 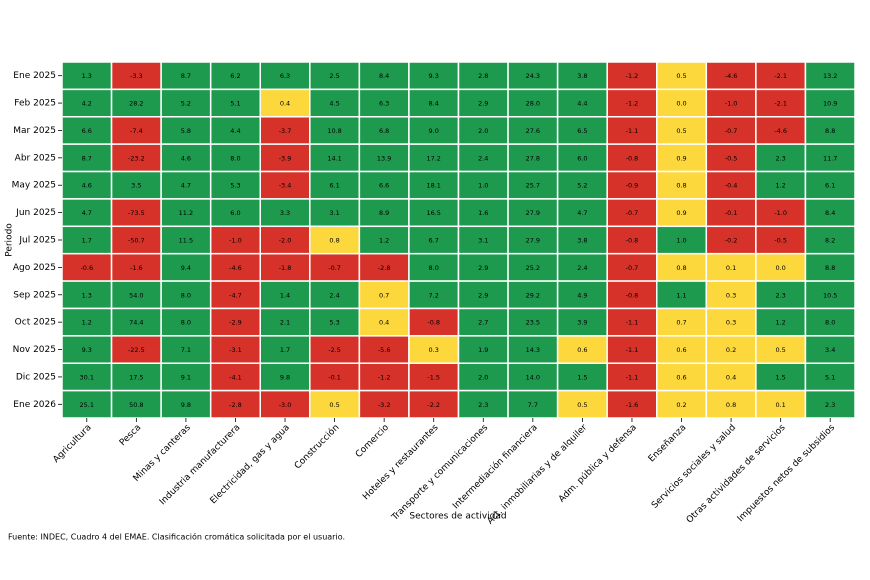 What do you see at coordinates (494, 466) in the screenshot?
I see `x-tick-label: Intermediación financiera` at bounding box center [494, 466].